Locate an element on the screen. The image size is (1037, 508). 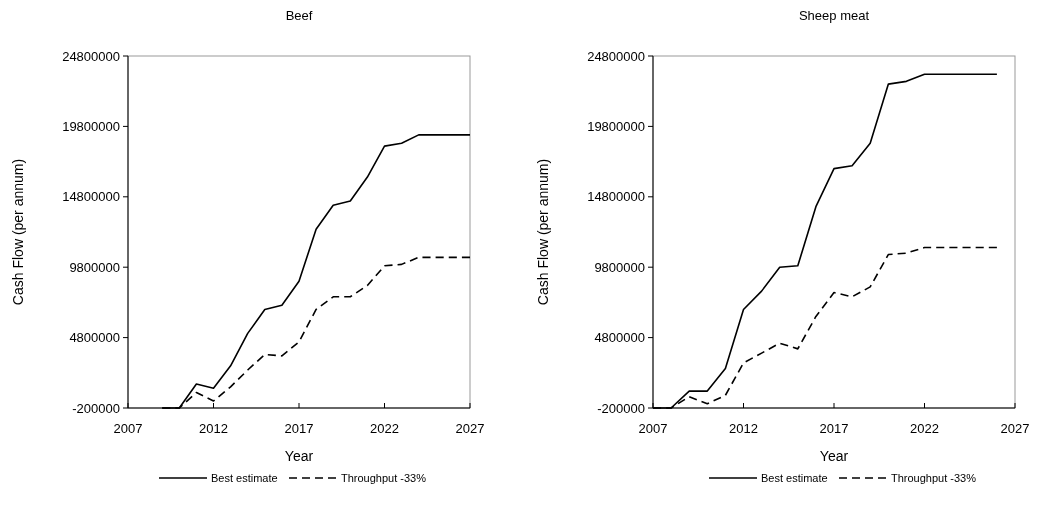
chart-title: Sheep meat is located at coordinates (834, 15).